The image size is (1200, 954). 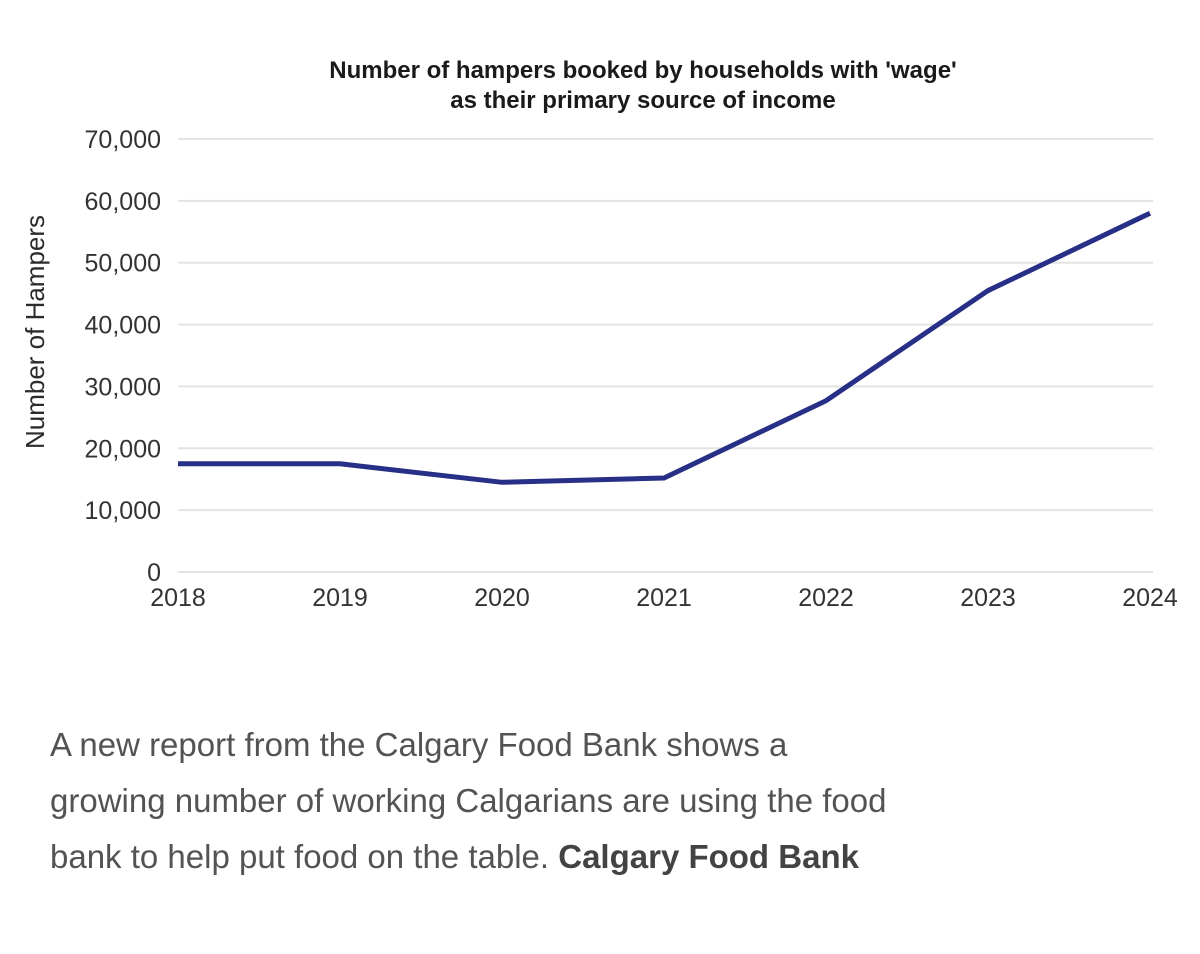 I want to click on x-tick-label: 2021, so click(x=664, y=598).